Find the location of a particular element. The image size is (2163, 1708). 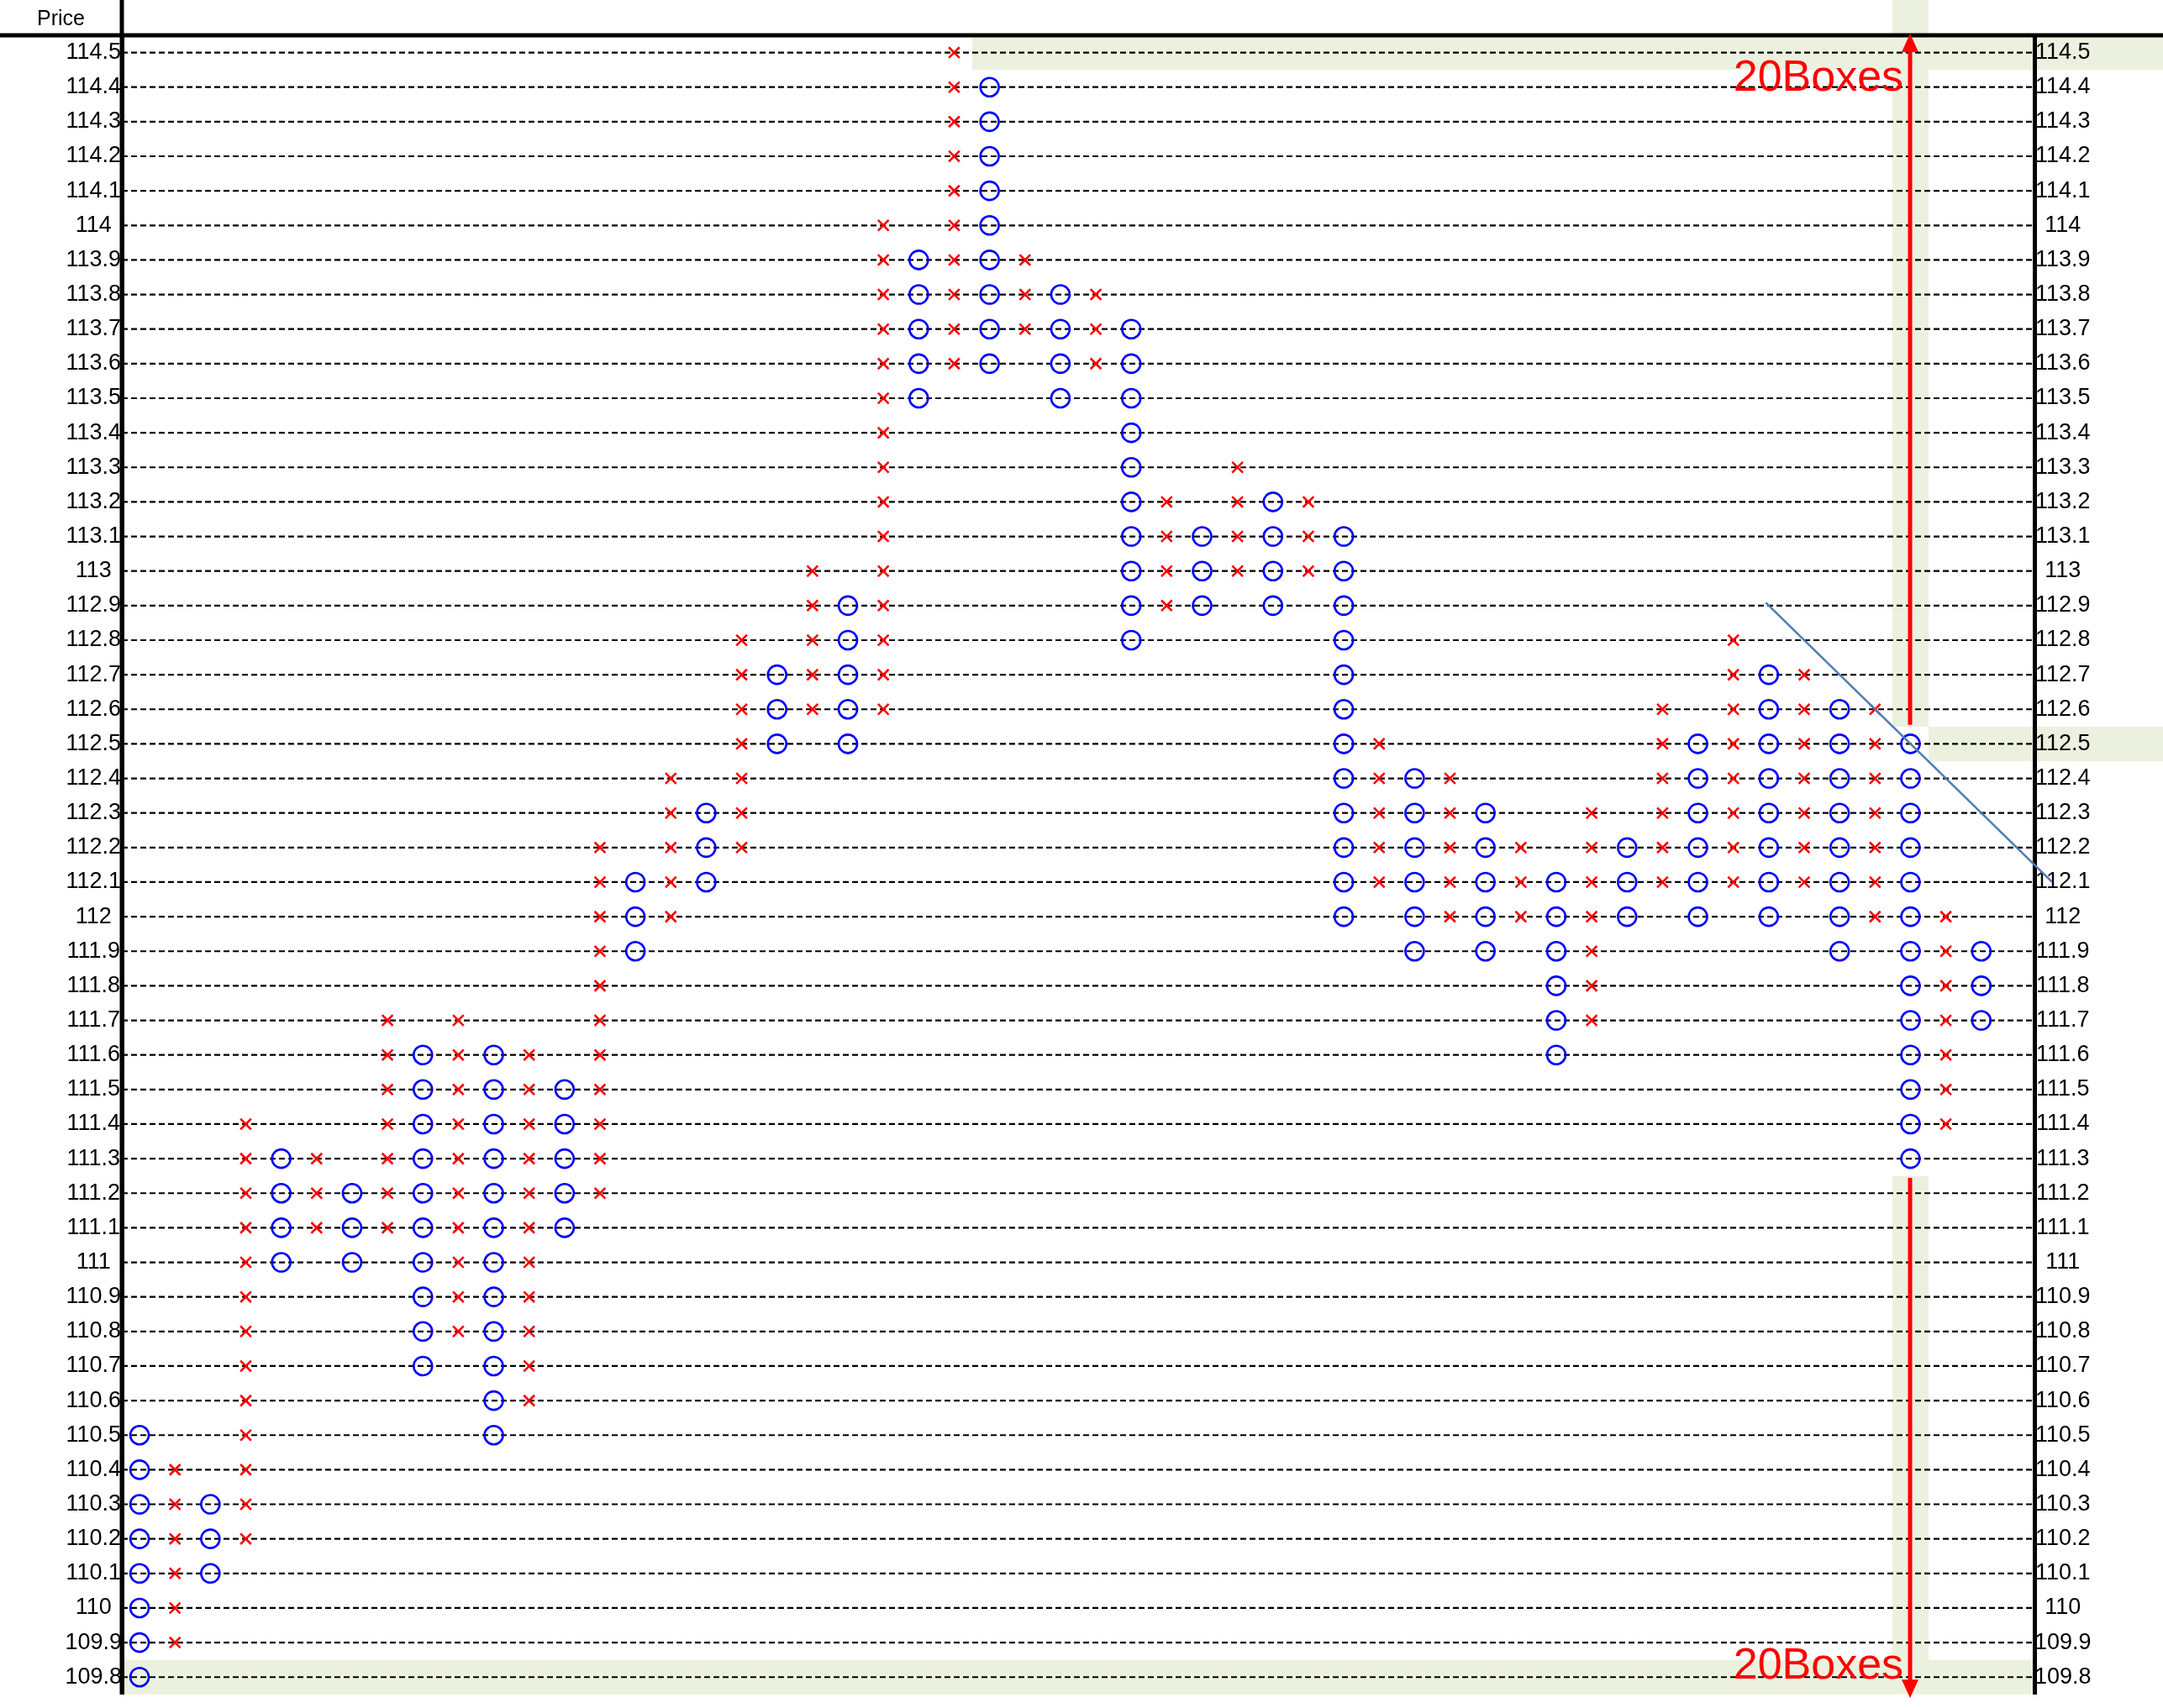

y2-tick-label: 113.8 is located at coordinates (2063, 294).